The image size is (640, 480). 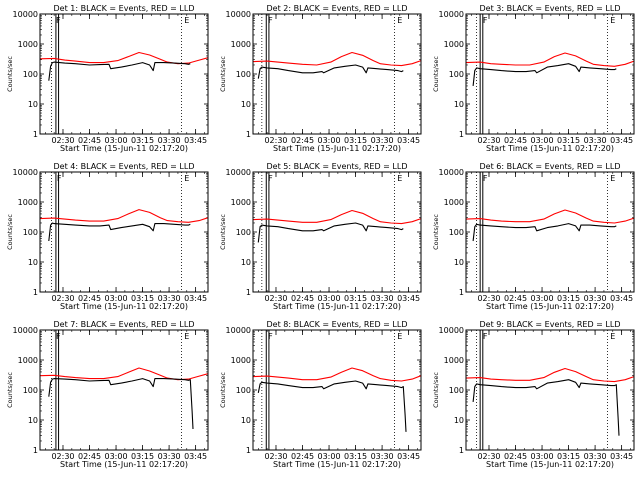 I want to click on panel-title: Det 7: BLACK = Events, RED = LLD, so click(x=124, y=324).